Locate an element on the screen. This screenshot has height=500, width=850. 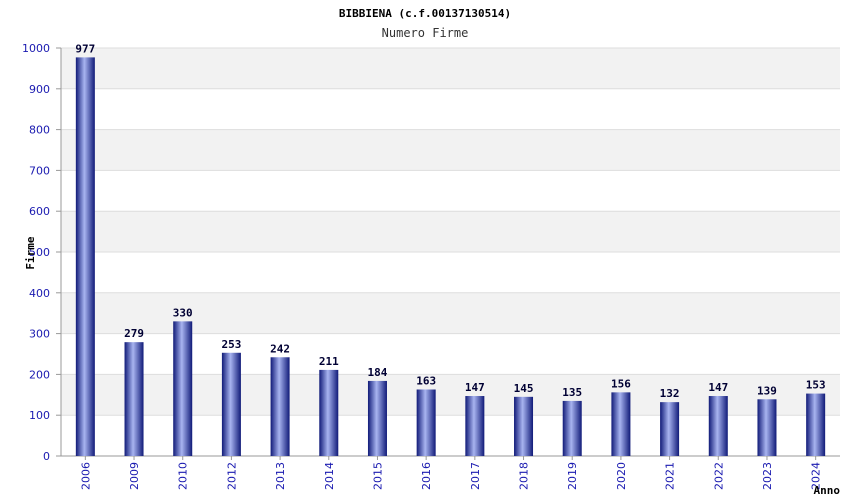
y-tick-label: 600 is located at coordinates (39, 211).